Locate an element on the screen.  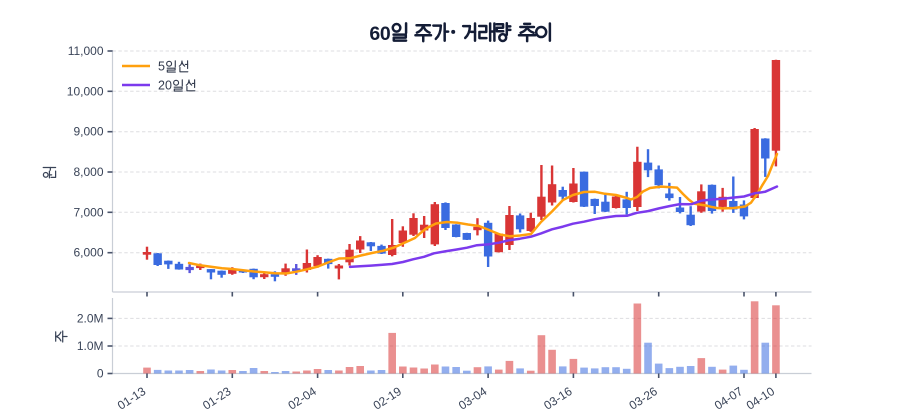
svg-text: 1.0M is located at coordinates (90, 346).